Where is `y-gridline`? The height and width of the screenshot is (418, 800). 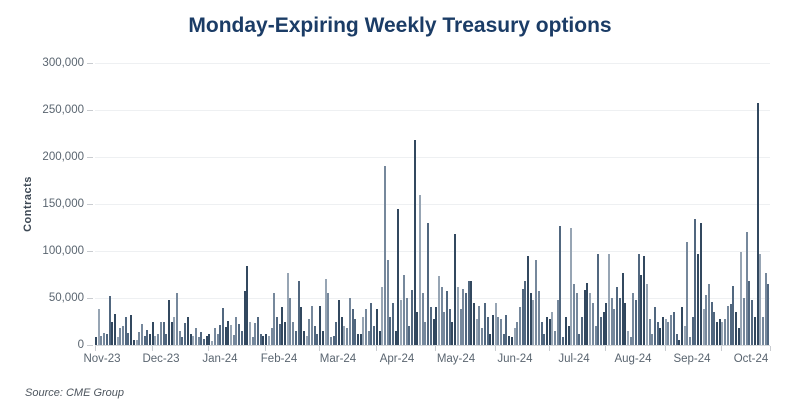
y-gridline is located at coordinates (432, 157).